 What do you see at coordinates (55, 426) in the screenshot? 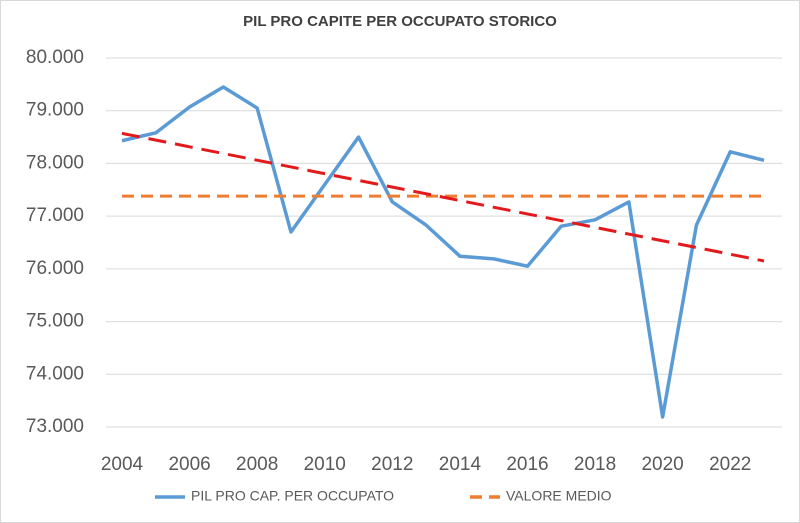
I see `y-tick-label: 73.000` at bounding box center [55, 426].